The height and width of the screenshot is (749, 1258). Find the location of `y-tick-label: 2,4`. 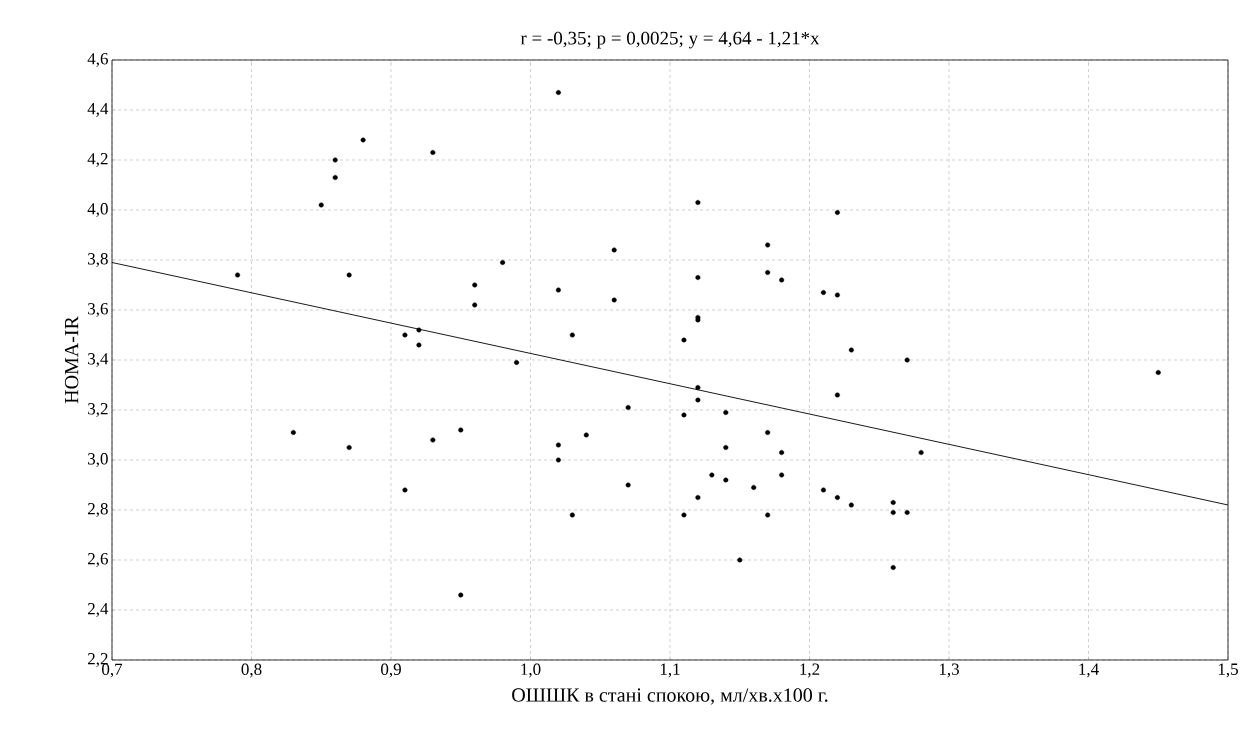

y-tick-label: 2,4 is located at coordinates (98, 610).